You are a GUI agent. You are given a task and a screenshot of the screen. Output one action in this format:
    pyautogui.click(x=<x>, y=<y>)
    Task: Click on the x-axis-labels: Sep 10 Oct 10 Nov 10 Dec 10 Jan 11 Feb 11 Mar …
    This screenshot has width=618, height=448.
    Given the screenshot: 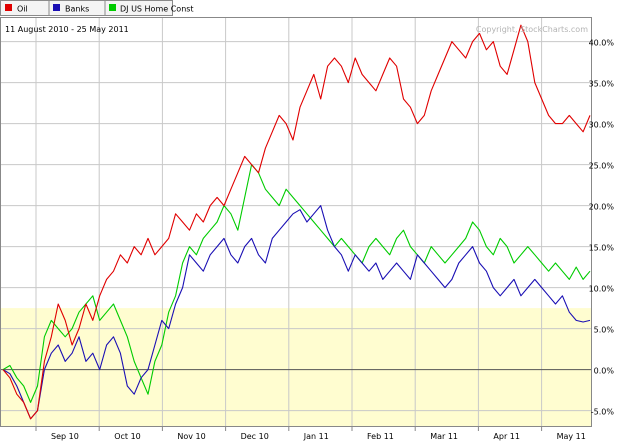 What is the action you would take?
    pyautogui.click(x=318, y=436)
    